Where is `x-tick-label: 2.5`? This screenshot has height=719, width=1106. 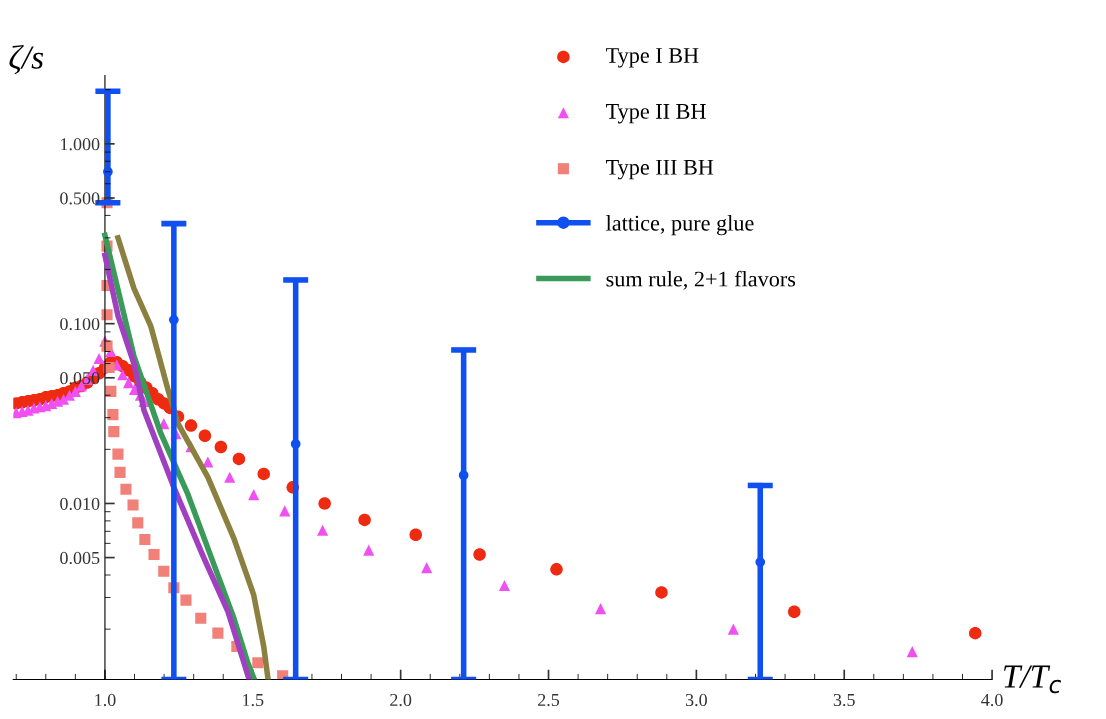
x-tick-label: 2.5 is located at coordinates (549, 700).